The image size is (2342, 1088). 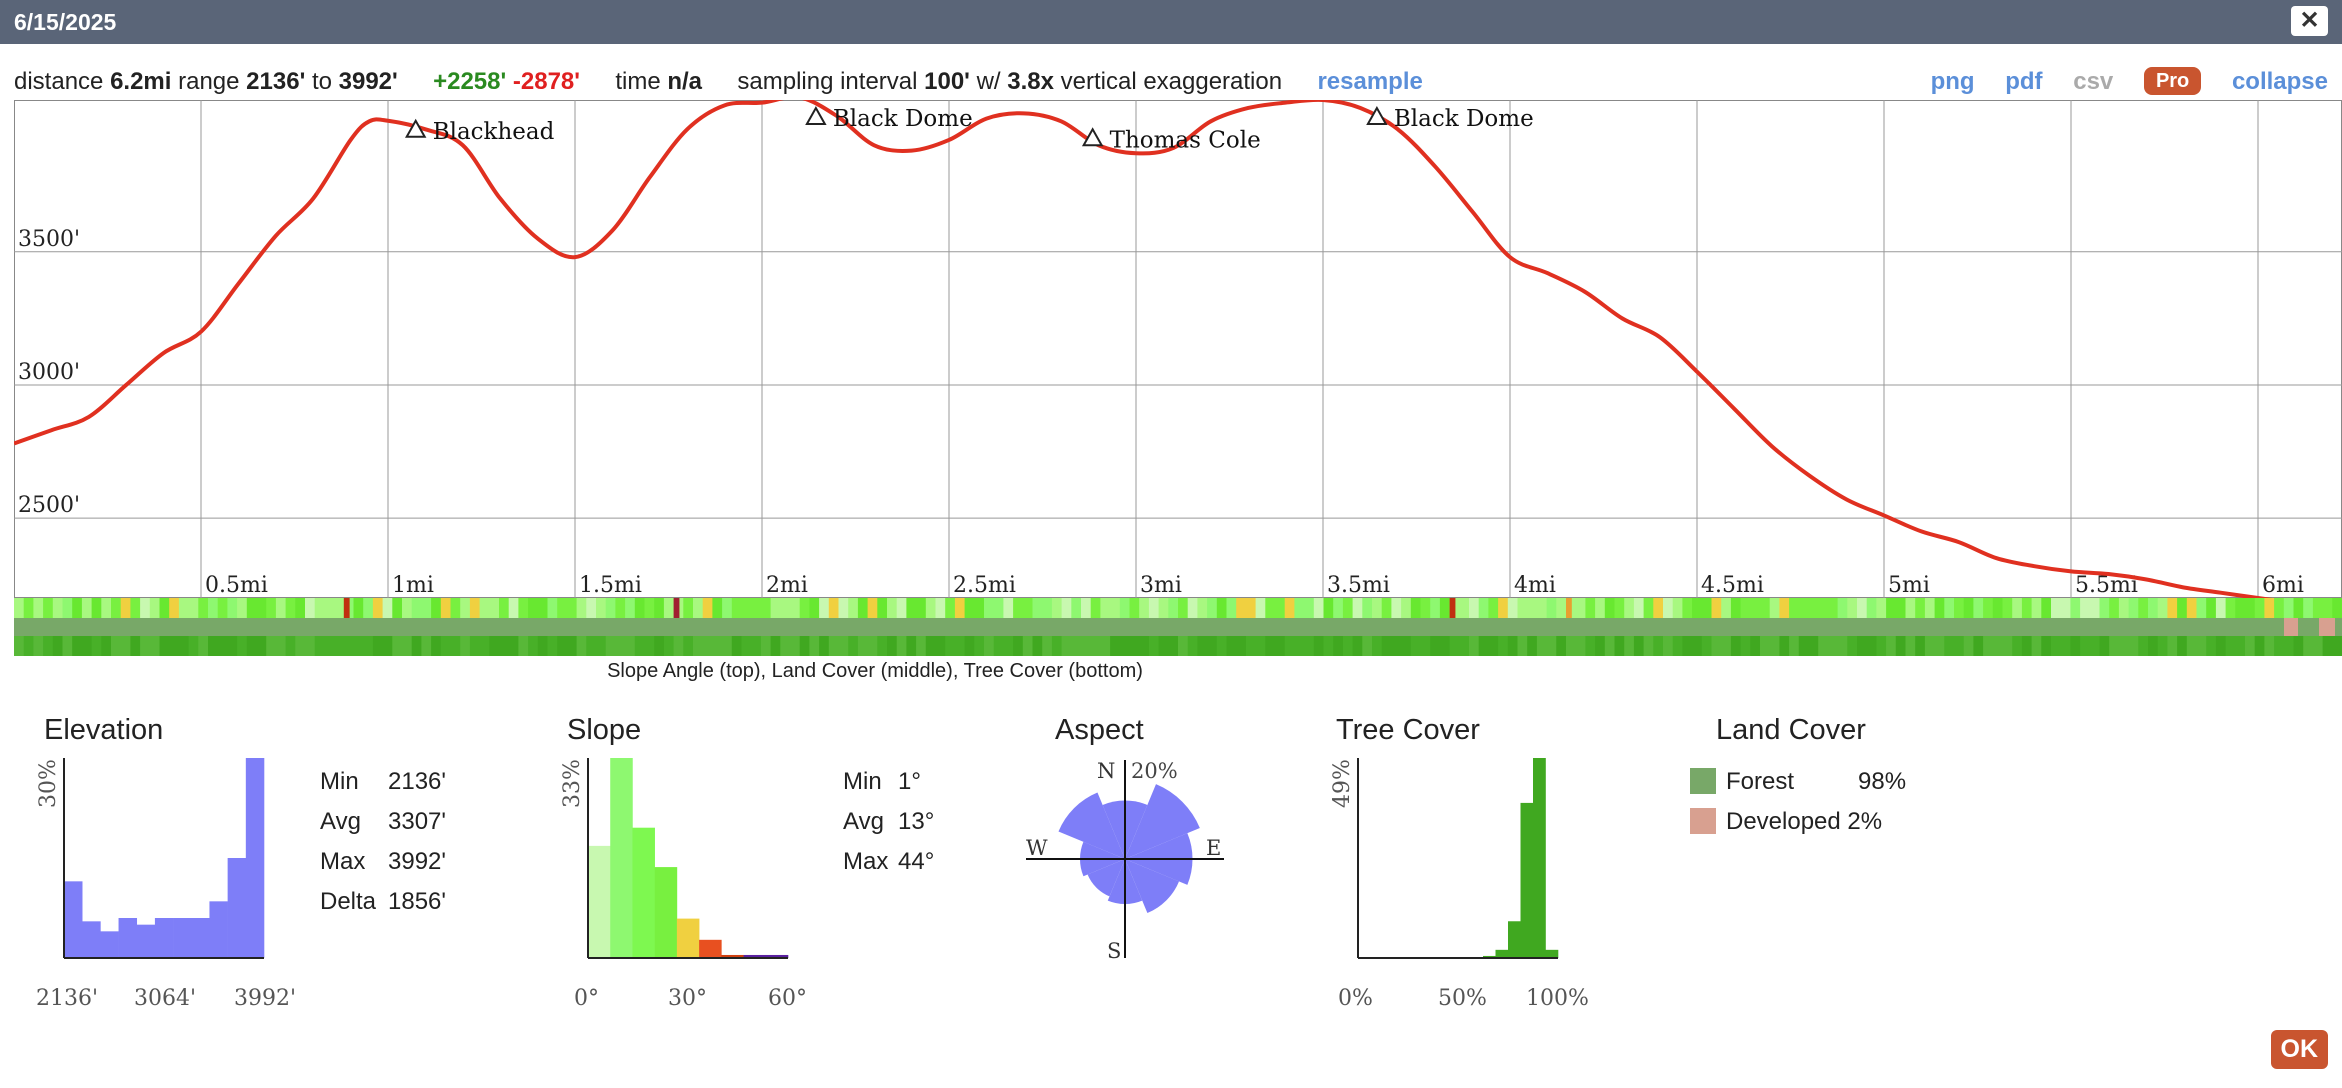 What do you see at coordinates (276, 81) in the screenshot?
I see `range-min-value: 2136'` at bounding box center [276, 81].